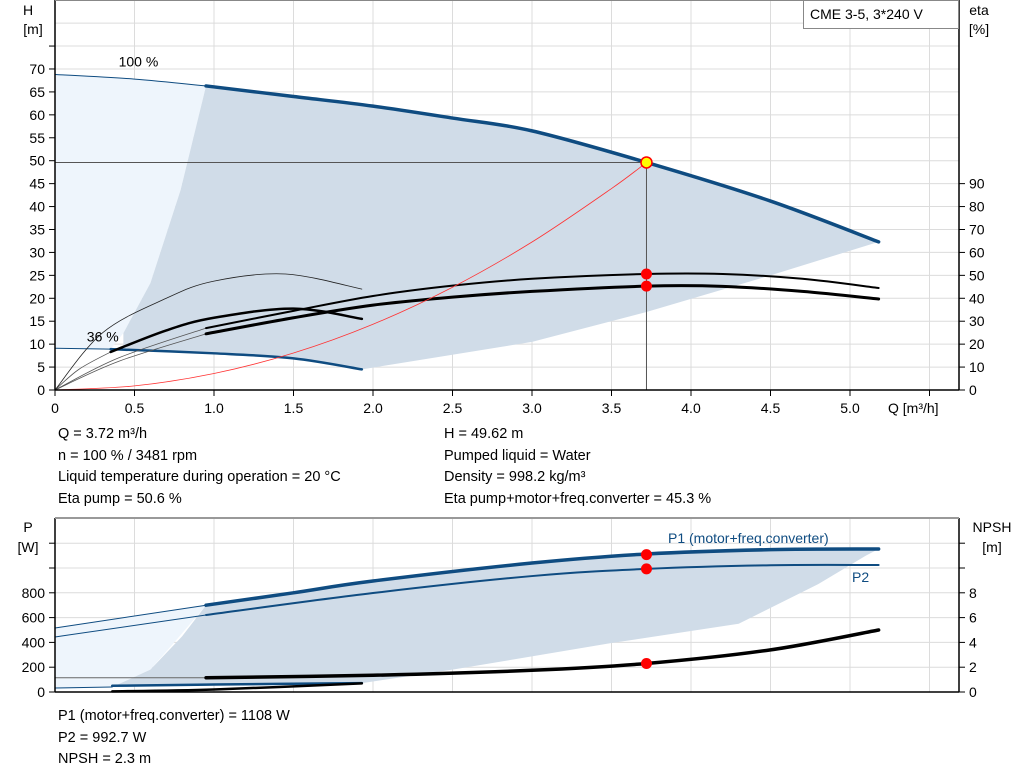 Image resolution: width=1024 pixels, height=781 pixels. I want to click on eta-tick-label: 70, so click(977, 229).